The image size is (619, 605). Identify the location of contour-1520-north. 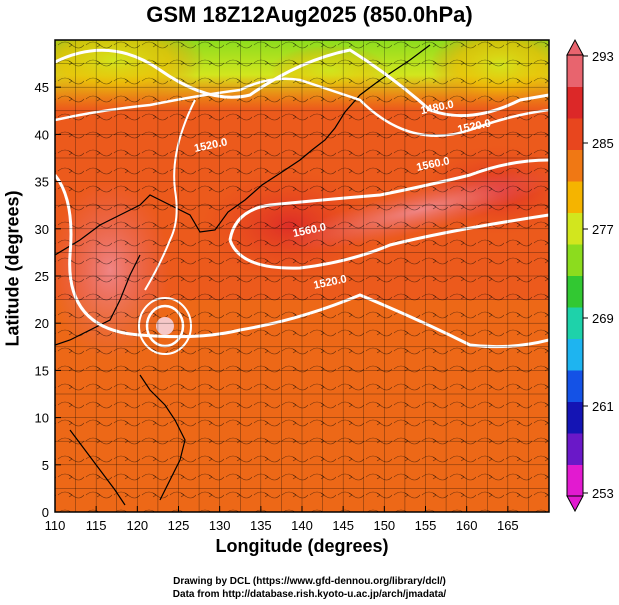
(302, 107).